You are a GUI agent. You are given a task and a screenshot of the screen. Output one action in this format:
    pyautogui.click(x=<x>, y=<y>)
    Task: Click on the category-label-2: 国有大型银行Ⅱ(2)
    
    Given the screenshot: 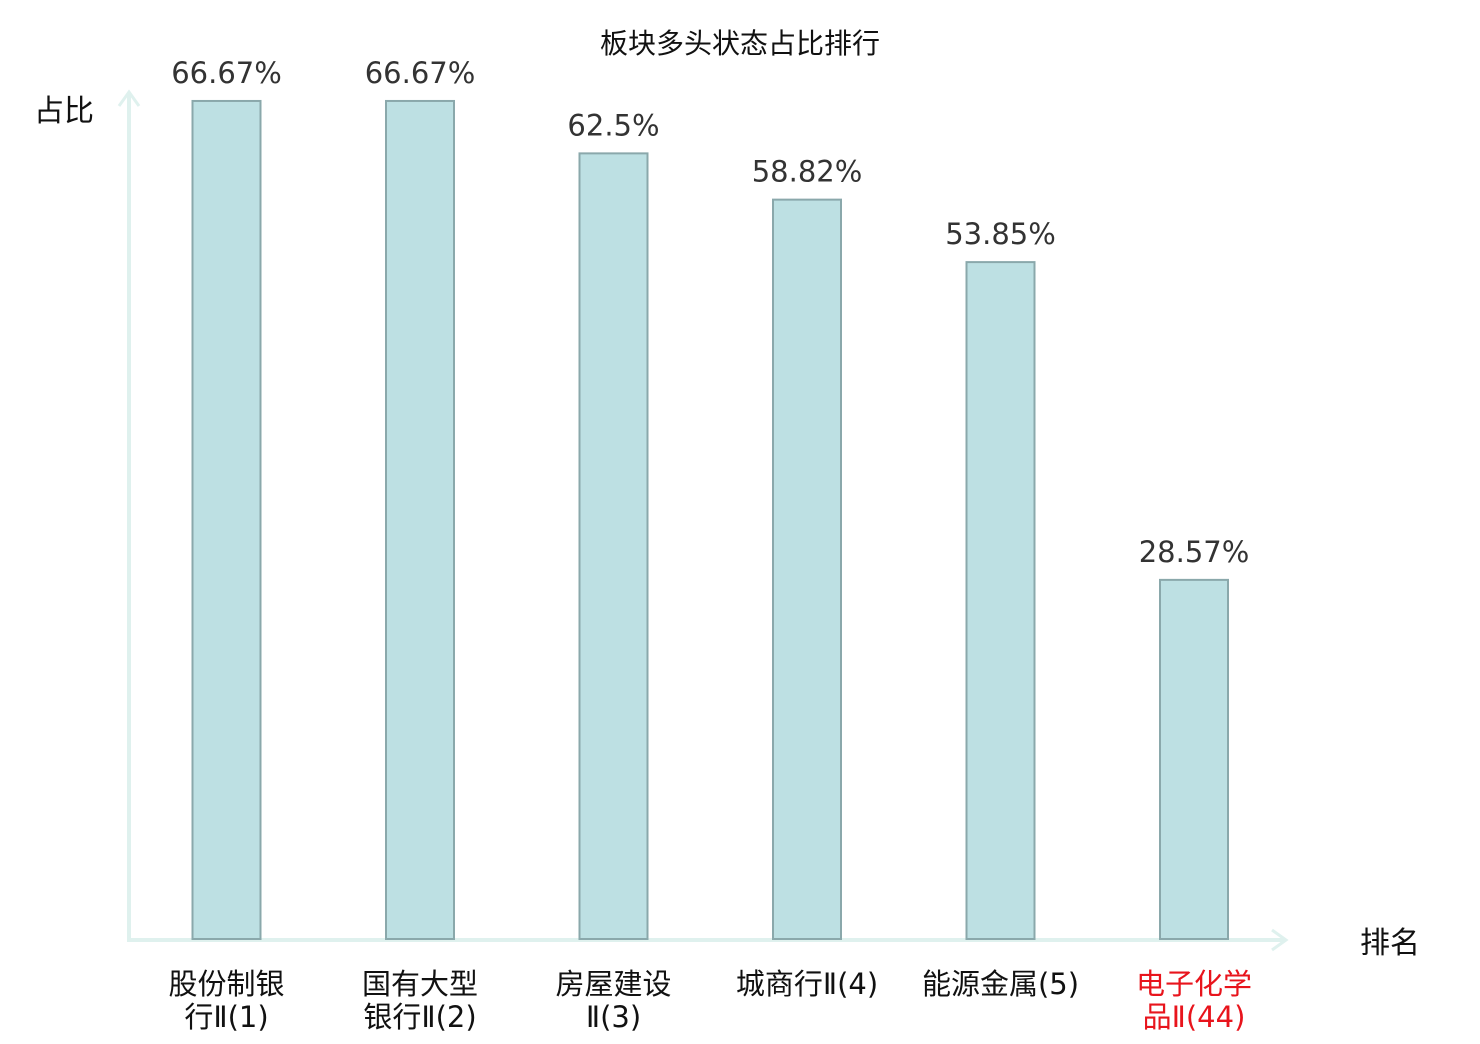 What is the action you would take?
    pyautogui.click(x=420, y=1000)
    